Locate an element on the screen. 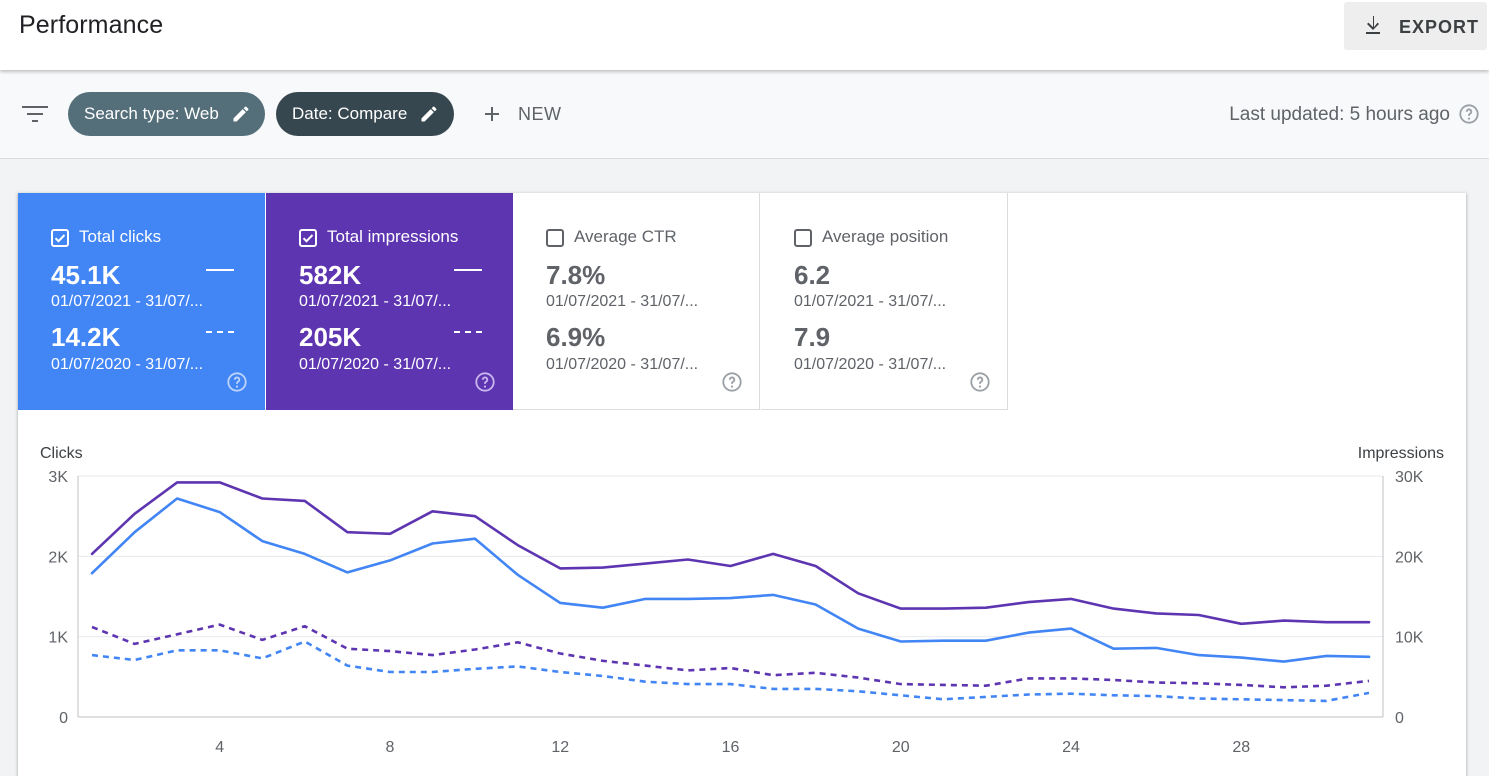 The width and height of the screenshot is (1489, 776). new-filter-button: NEW is located at coordinates (521, 114).